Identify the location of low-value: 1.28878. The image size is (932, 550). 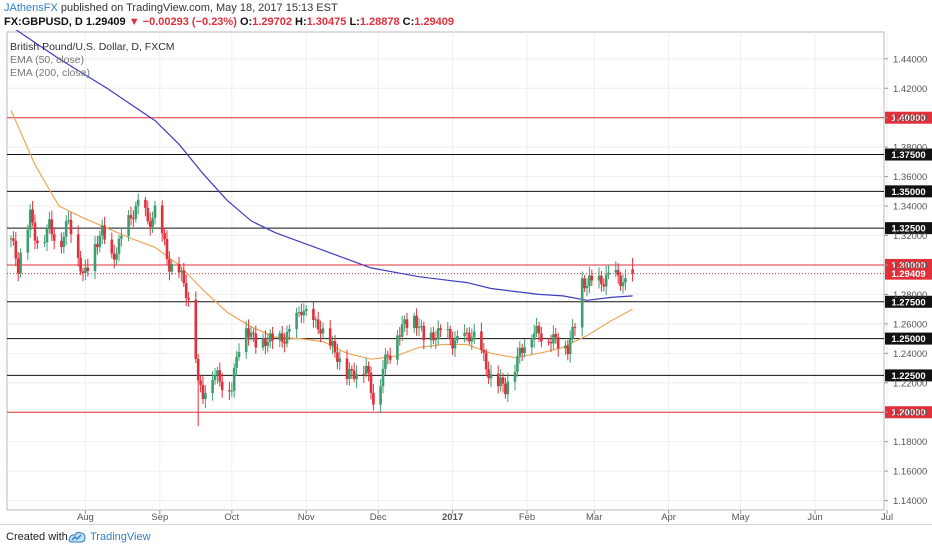
(379, 22).